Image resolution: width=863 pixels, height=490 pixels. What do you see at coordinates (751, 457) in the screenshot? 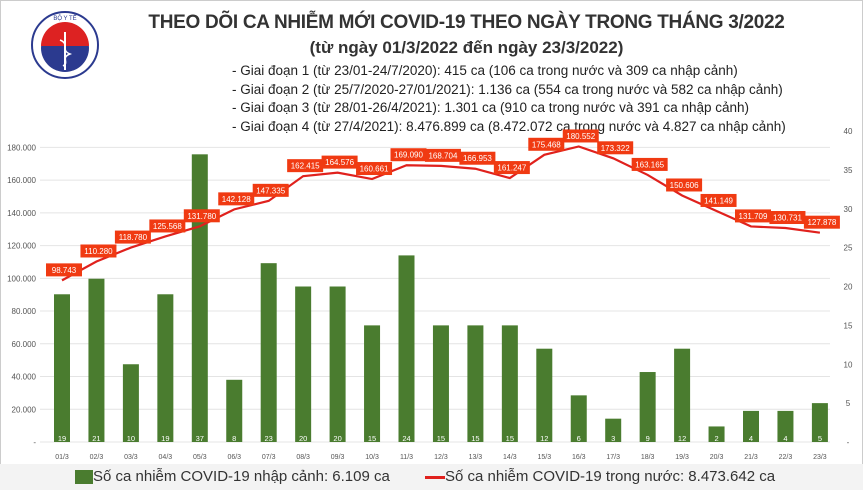
I see `x-tick-label: 21/3` at bounding box center [751, 457].